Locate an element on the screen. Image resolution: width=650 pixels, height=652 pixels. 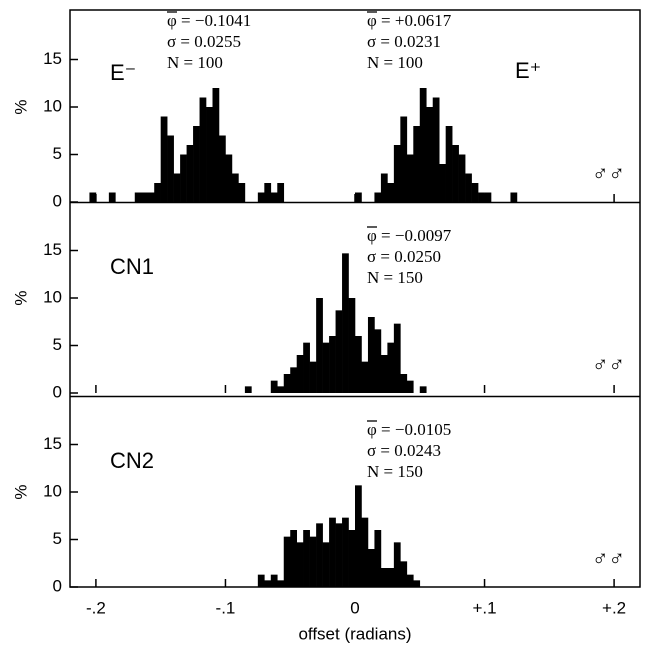
stat-line: σ = 0.0255 is located at coordinates (204, 41).